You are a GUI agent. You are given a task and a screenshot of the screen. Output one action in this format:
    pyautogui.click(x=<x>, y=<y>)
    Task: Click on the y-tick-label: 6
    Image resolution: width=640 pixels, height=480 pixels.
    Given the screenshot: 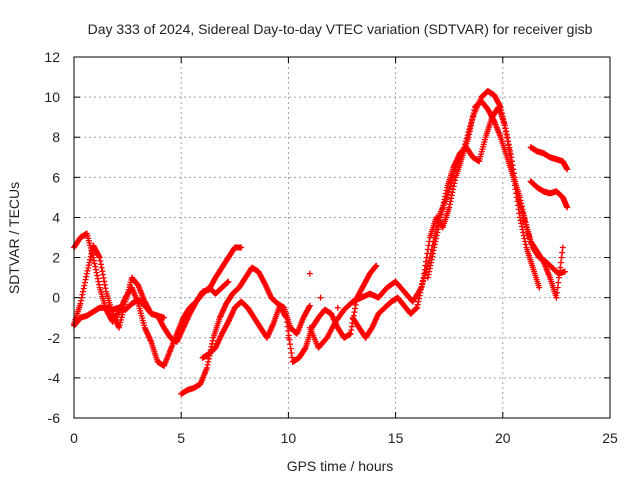 What is the action you would take?
    pyautogui.click(x=56, y=177)
    